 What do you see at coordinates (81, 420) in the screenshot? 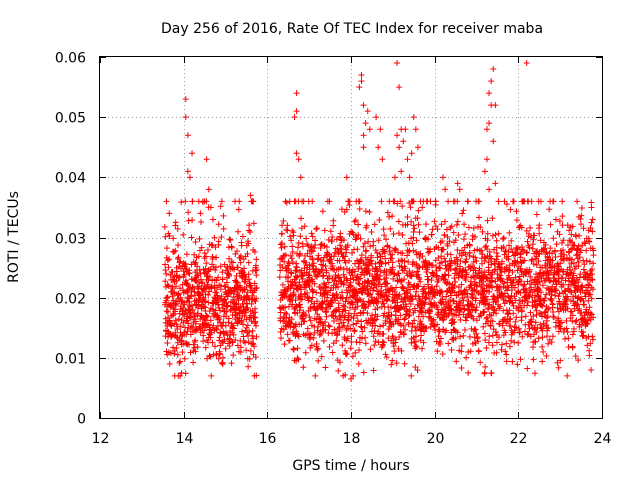
I see `y-tick-label: 0` at bounding box center [81, 420].